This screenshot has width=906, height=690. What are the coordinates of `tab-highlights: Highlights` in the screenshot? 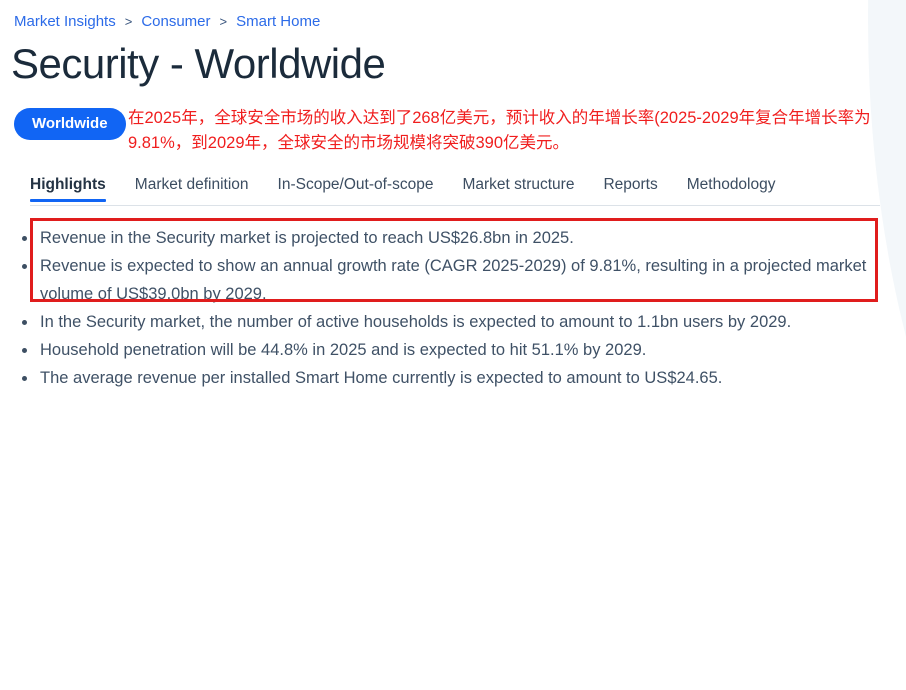 It's located at (68, 190).